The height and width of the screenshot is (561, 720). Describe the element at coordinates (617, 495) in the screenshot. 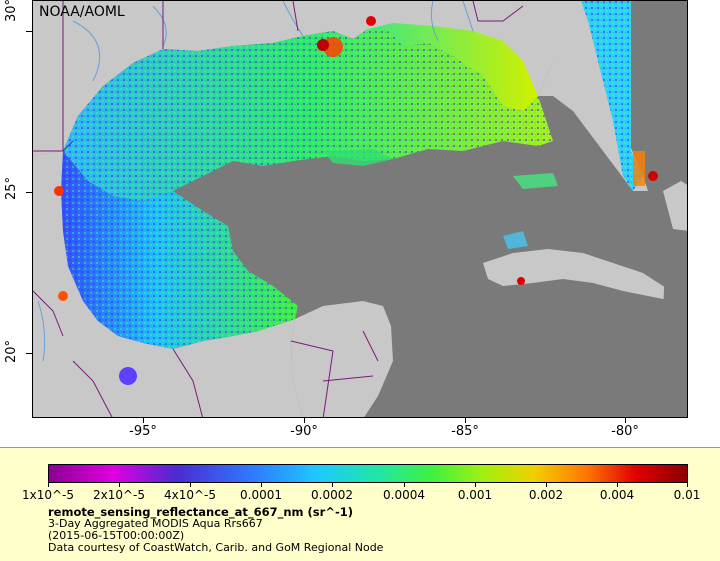

I see `colorbar-label: 0.004` at that location.